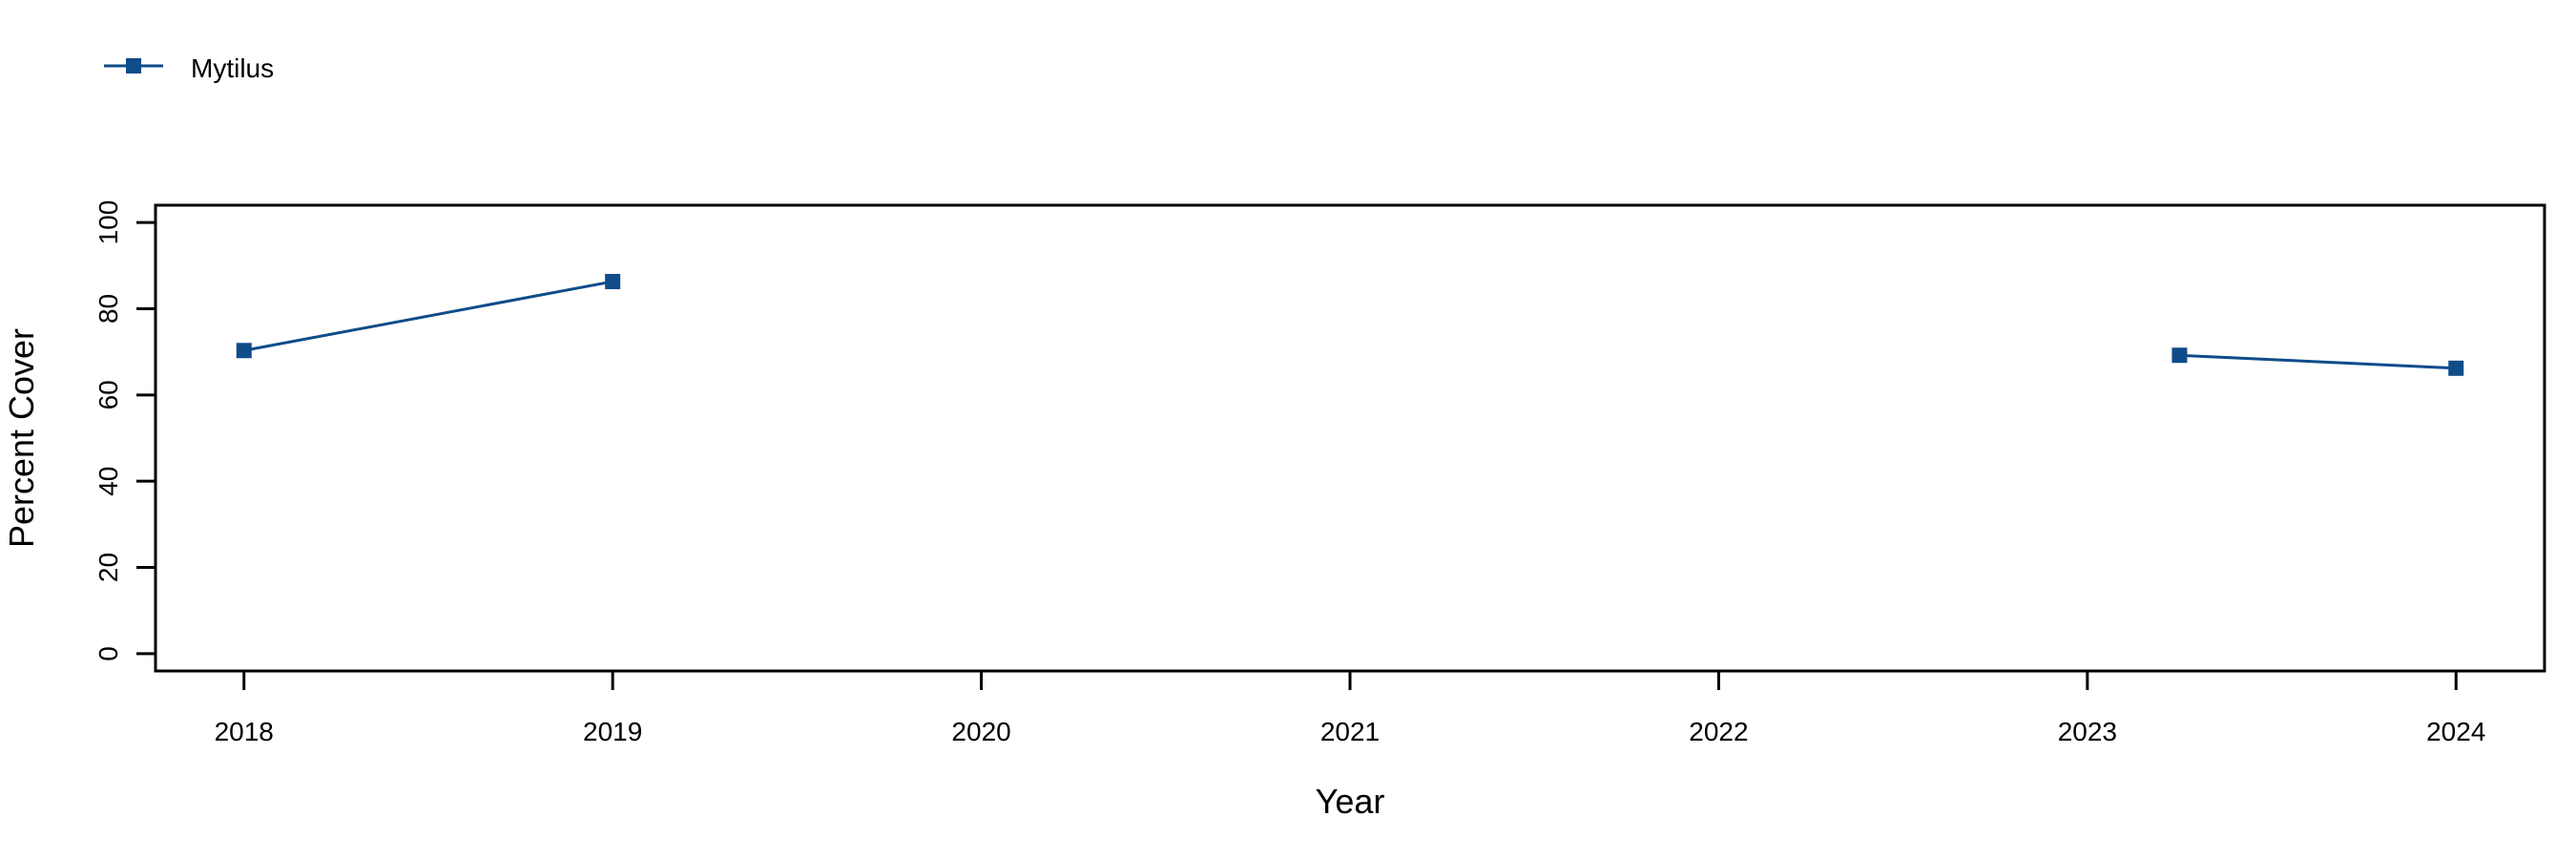  What do you see at coordinates (108, 394) in the screenshot?
I see `y-tick-label: 60` at bounding box center [108, 394].